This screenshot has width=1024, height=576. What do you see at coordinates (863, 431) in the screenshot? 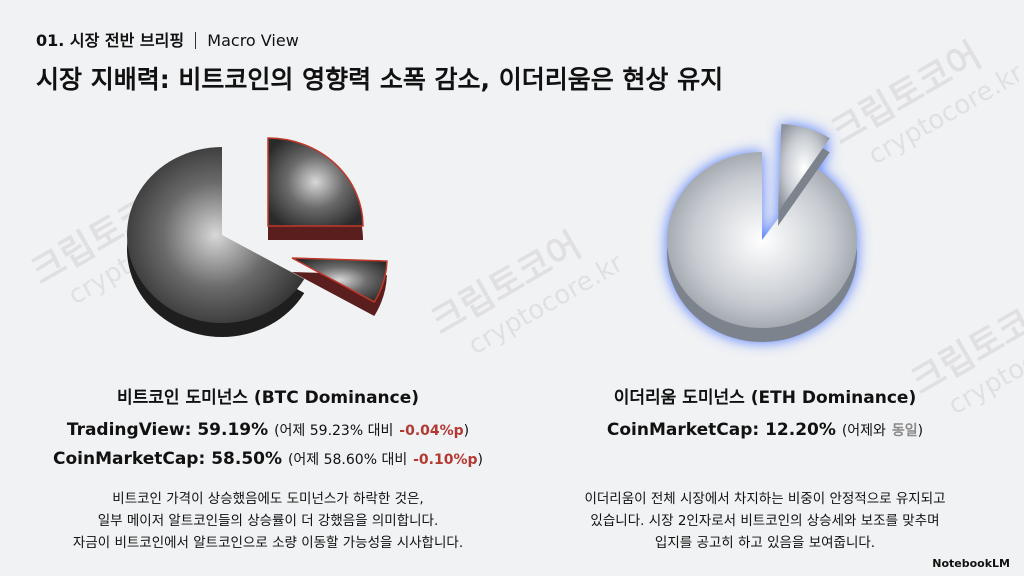
I see `previous-note: (어제와` at bounding box center [863, 431].